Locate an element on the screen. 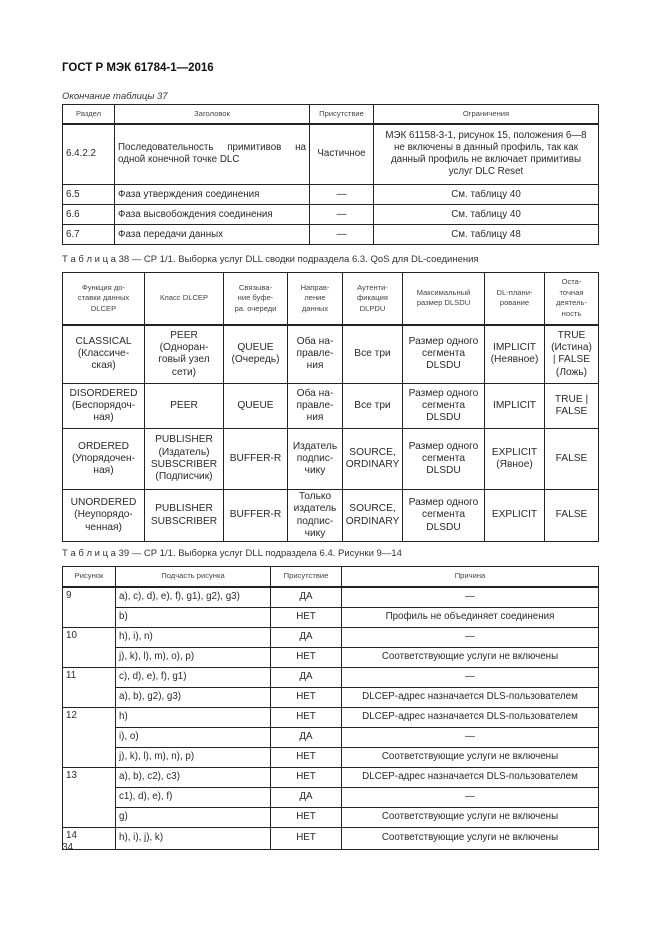 The height and width of the screenshot is (935, 661). column-header: Заголовок is located at coordinates (212, 114).